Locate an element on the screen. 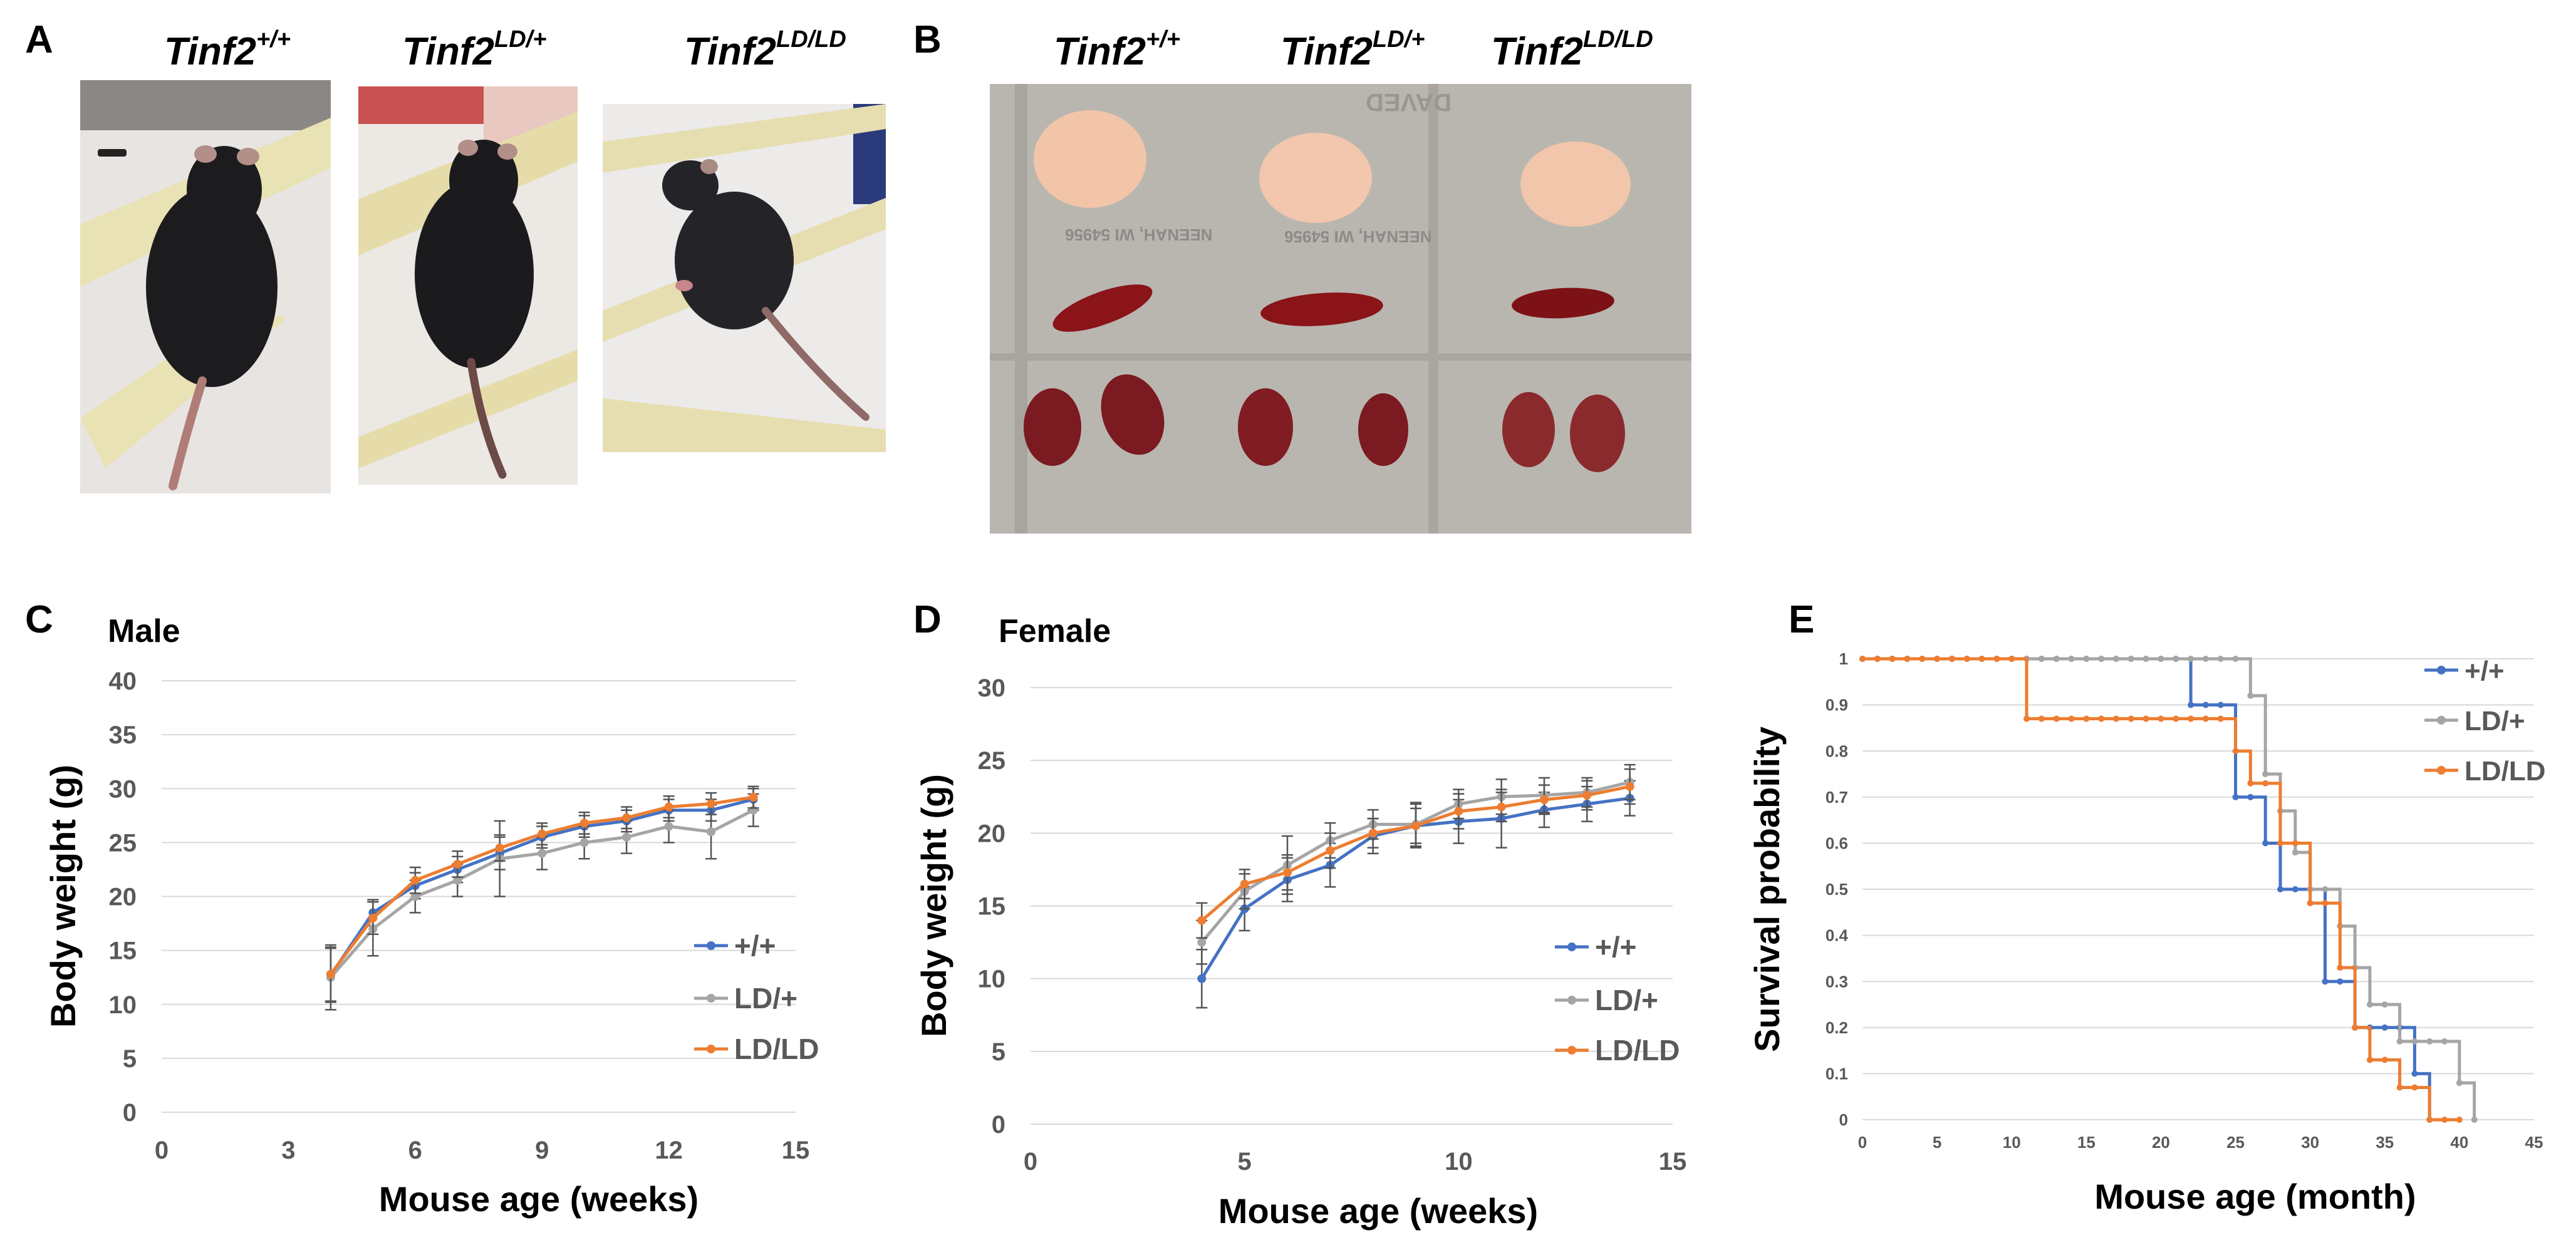  mouse-photo-het is located at coordinates (468, 285).